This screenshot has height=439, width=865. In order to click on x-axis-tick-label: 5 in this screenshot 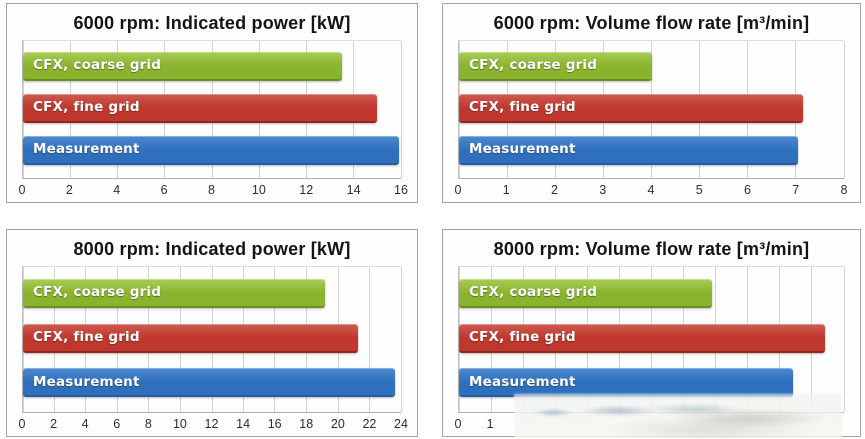, I will do `click(699, 190)`.